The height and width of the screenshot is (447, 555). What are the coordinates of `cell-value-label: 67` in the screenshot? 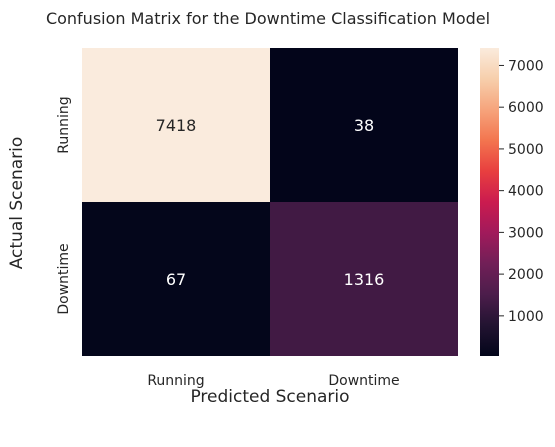 It's located at (176, 279).